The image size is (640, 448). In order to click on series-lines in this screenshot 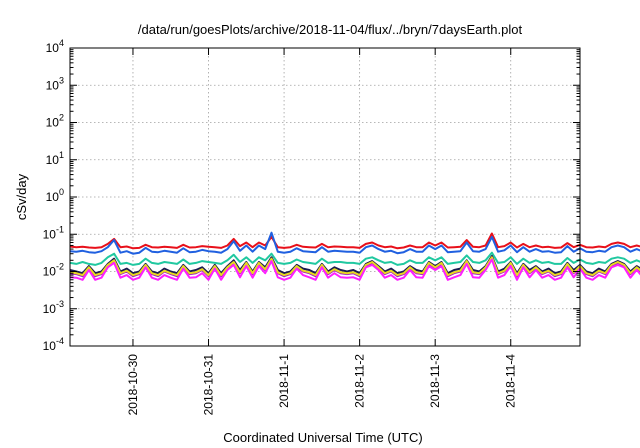, I will do `click(354, 256)`.